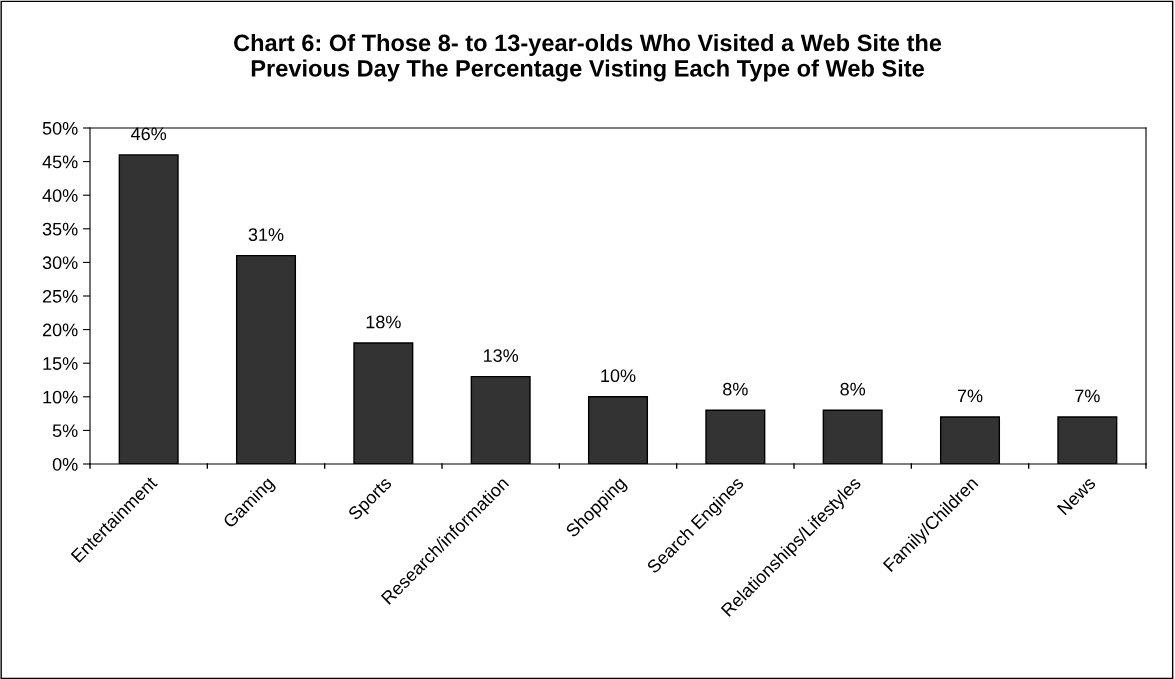  Describe the element at coordinates (501, 355) in the screenshot. I see `data-label: 13%` at that location.